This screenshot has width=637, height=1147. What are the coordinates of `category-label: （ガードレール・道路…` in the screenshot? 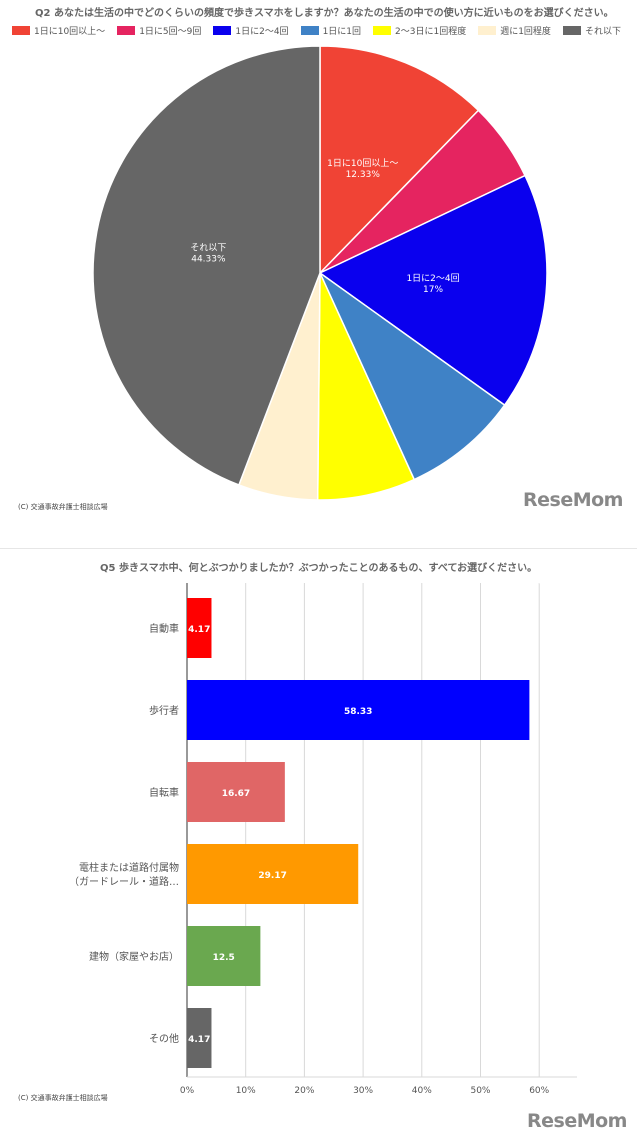 It's located at (124, 881).